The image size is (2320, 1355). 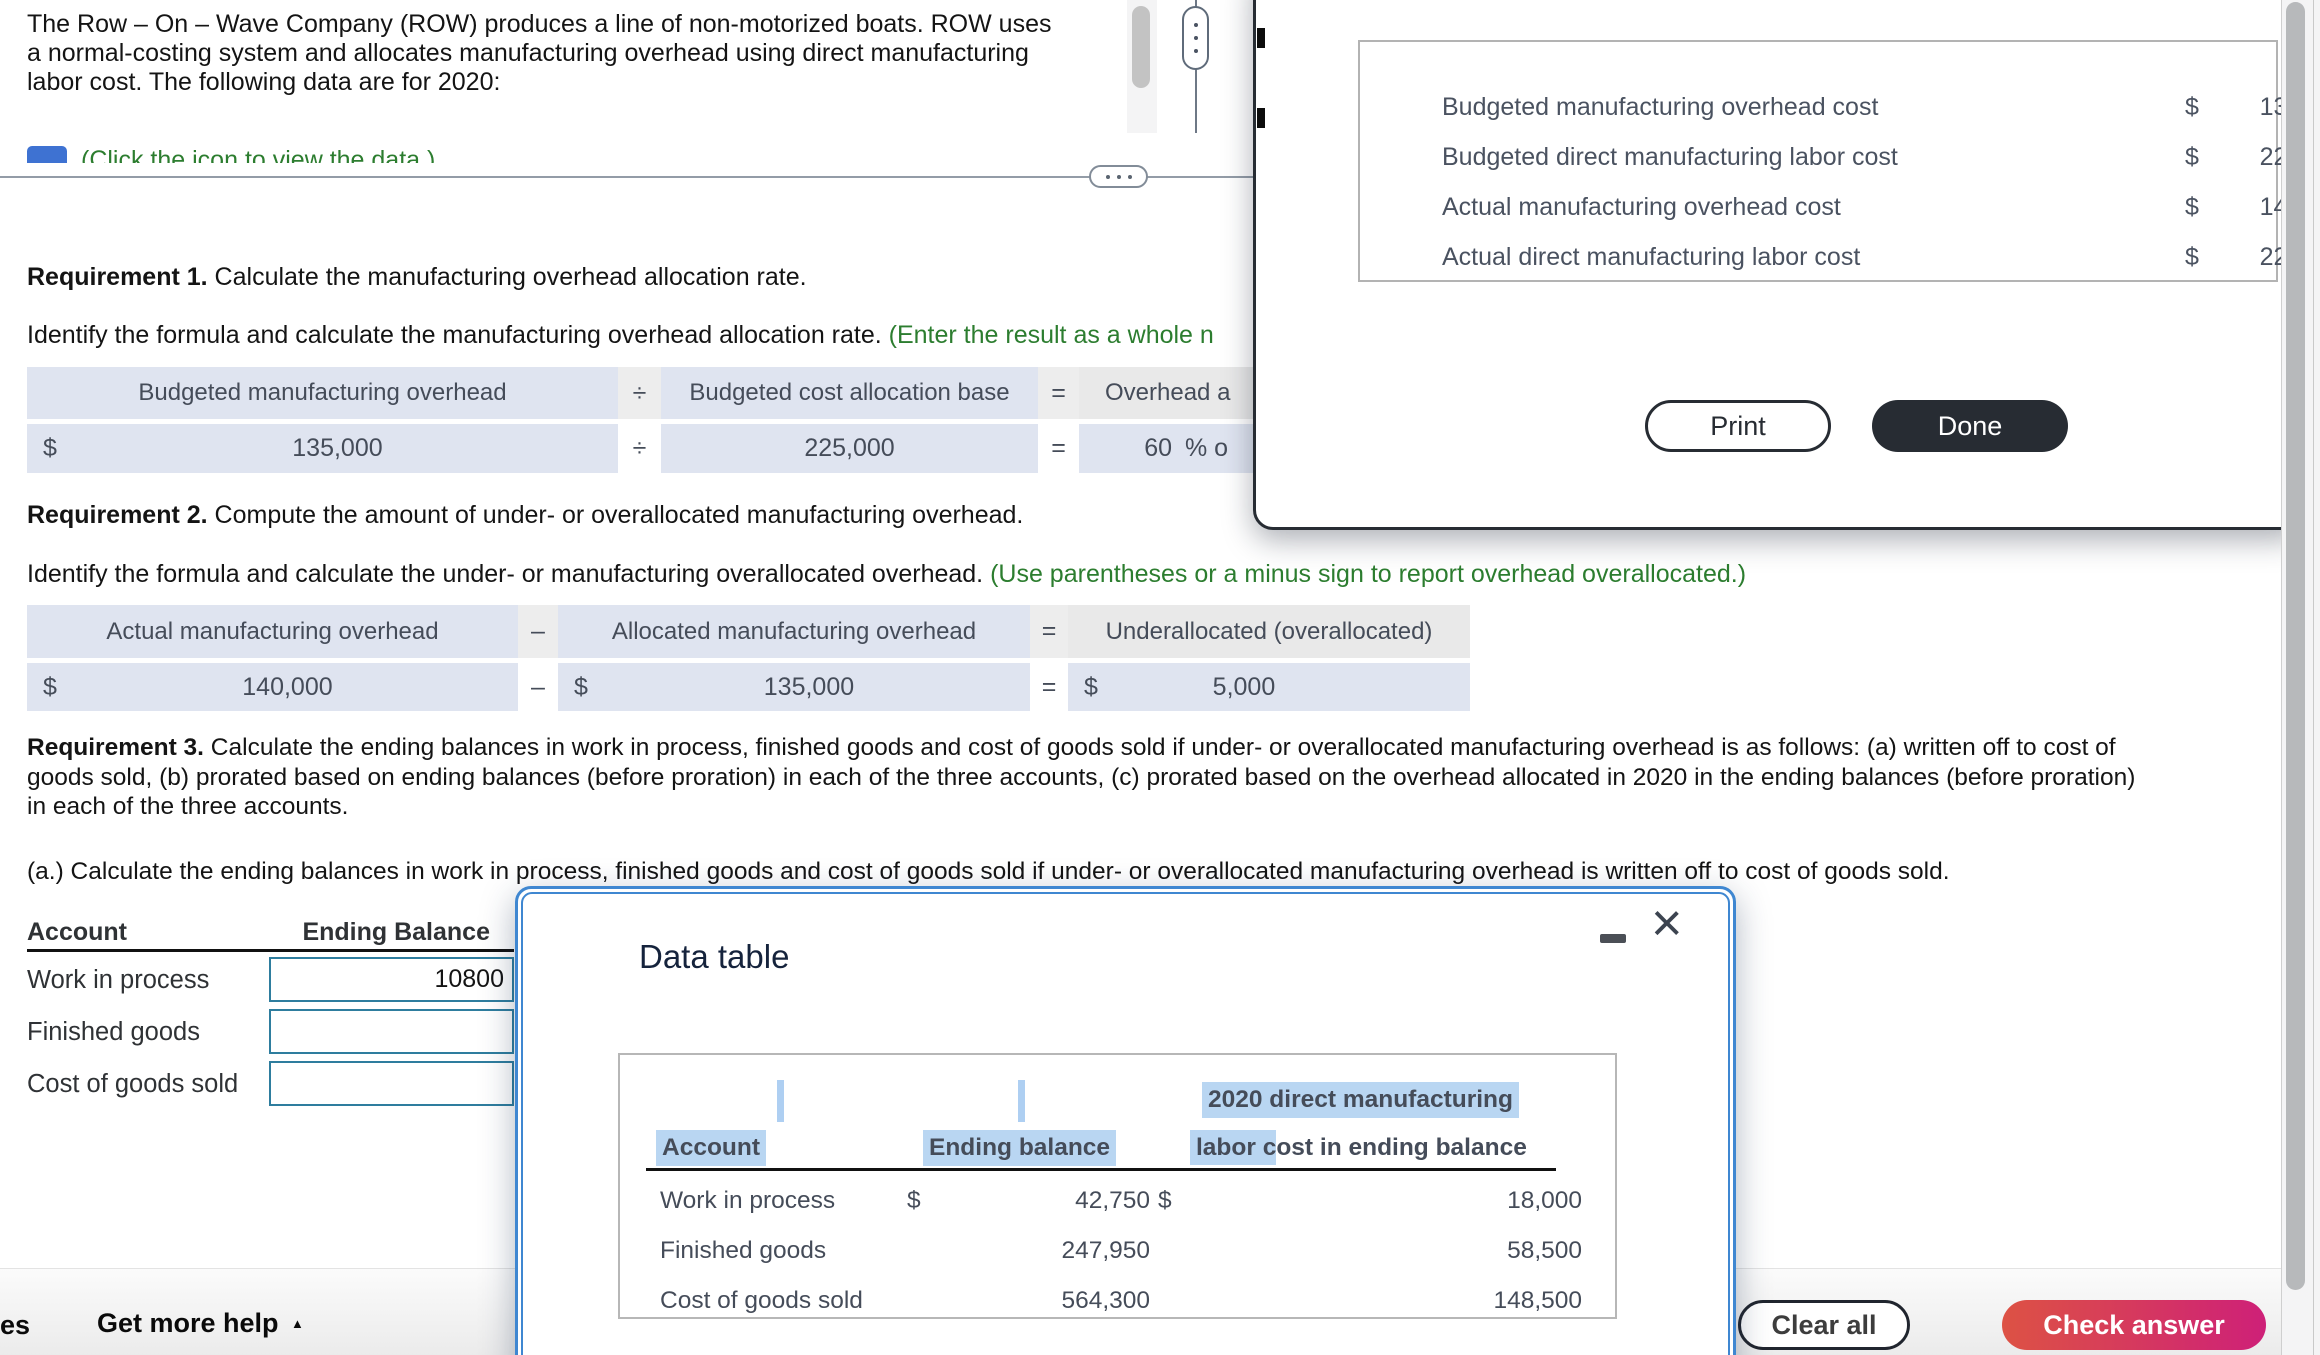 I want to click on window-scrollbar-track, so click(x=2300, y=677).